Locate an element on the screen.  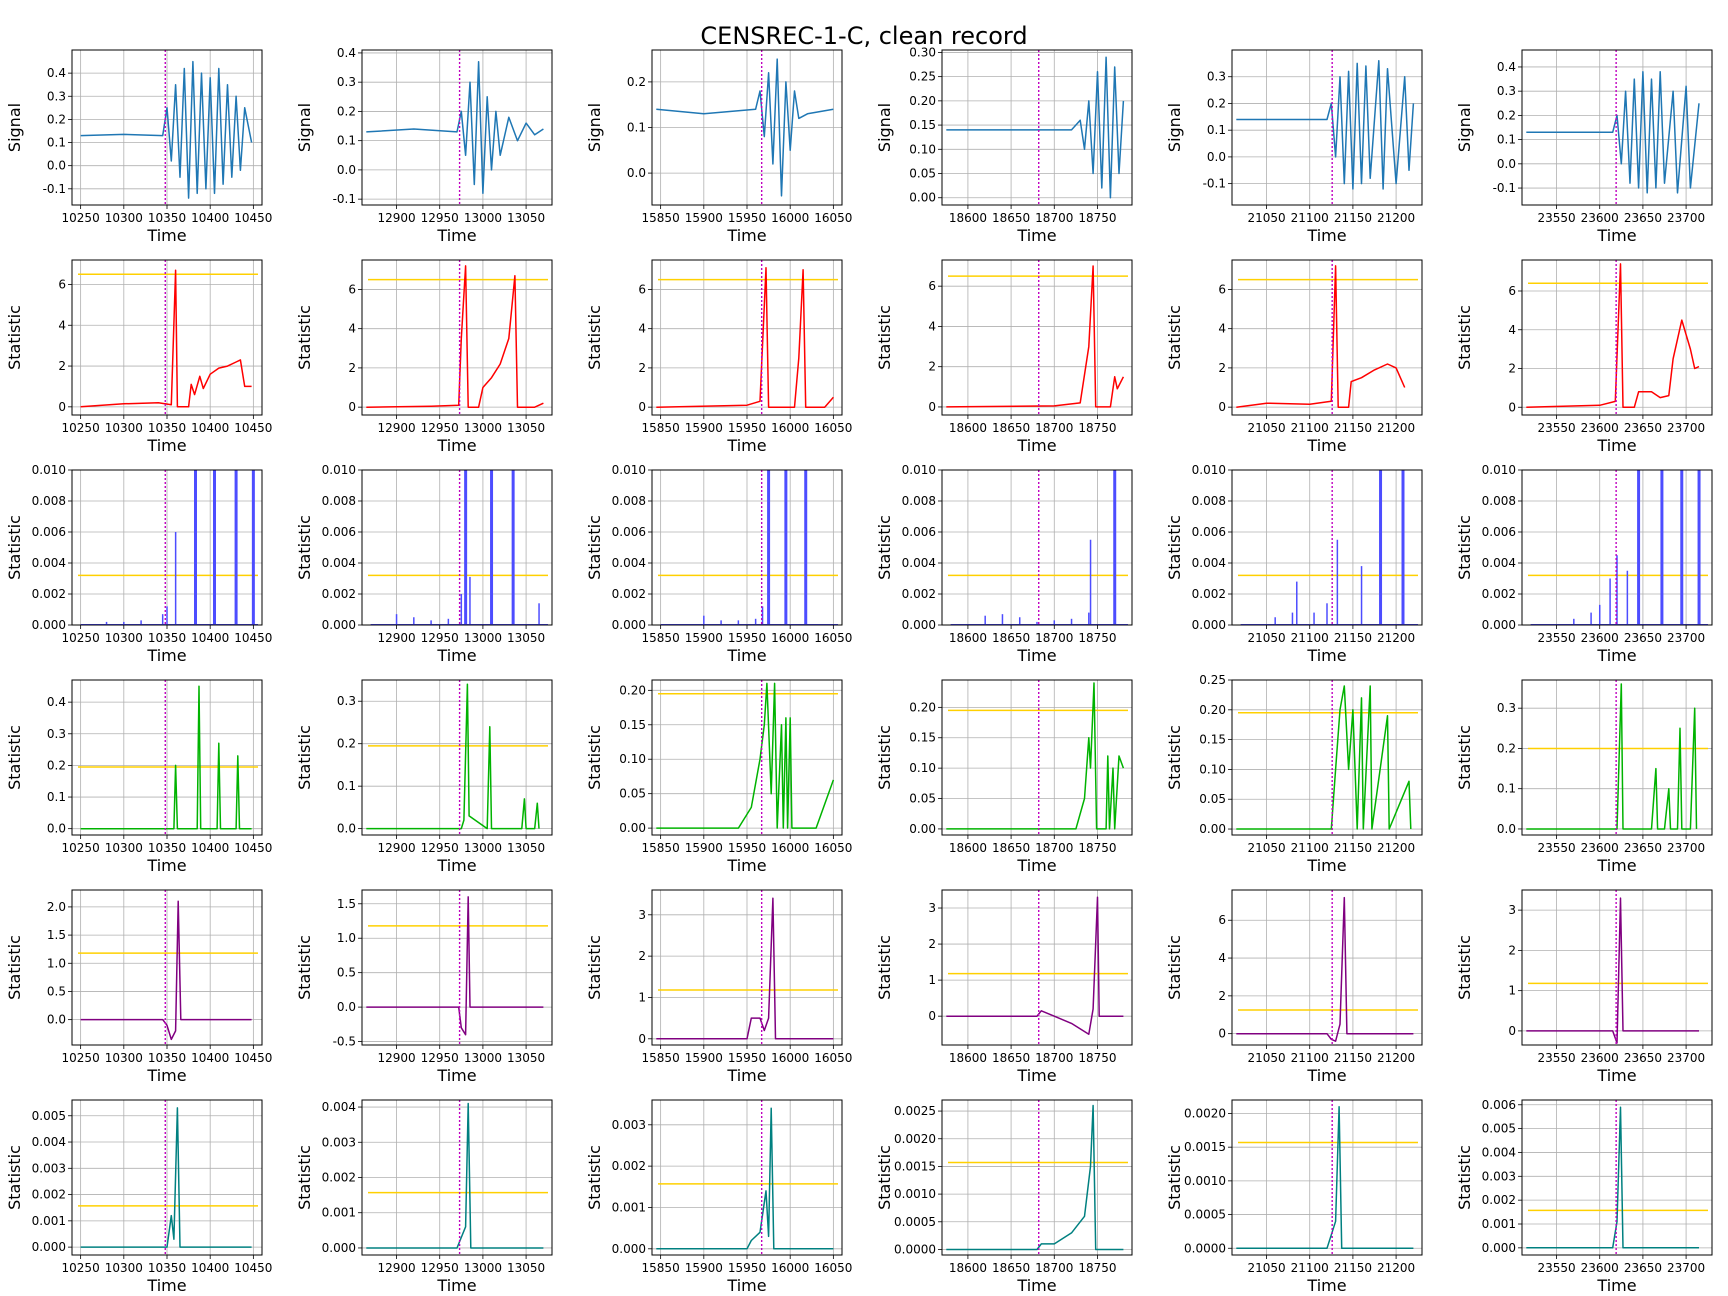
x-tick-label: 18700 is located at coordinates (1054, 1058).